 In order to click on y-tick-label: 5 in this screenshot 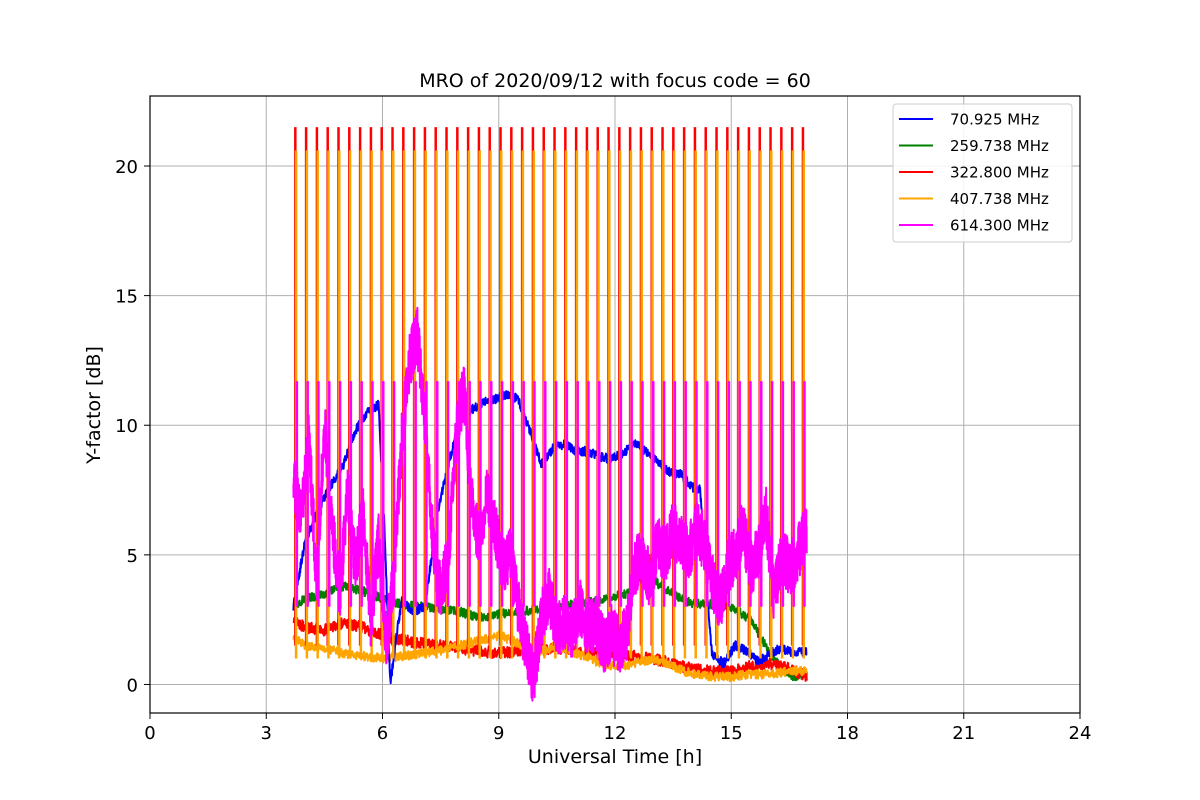, I will do `click(132, 556)`.